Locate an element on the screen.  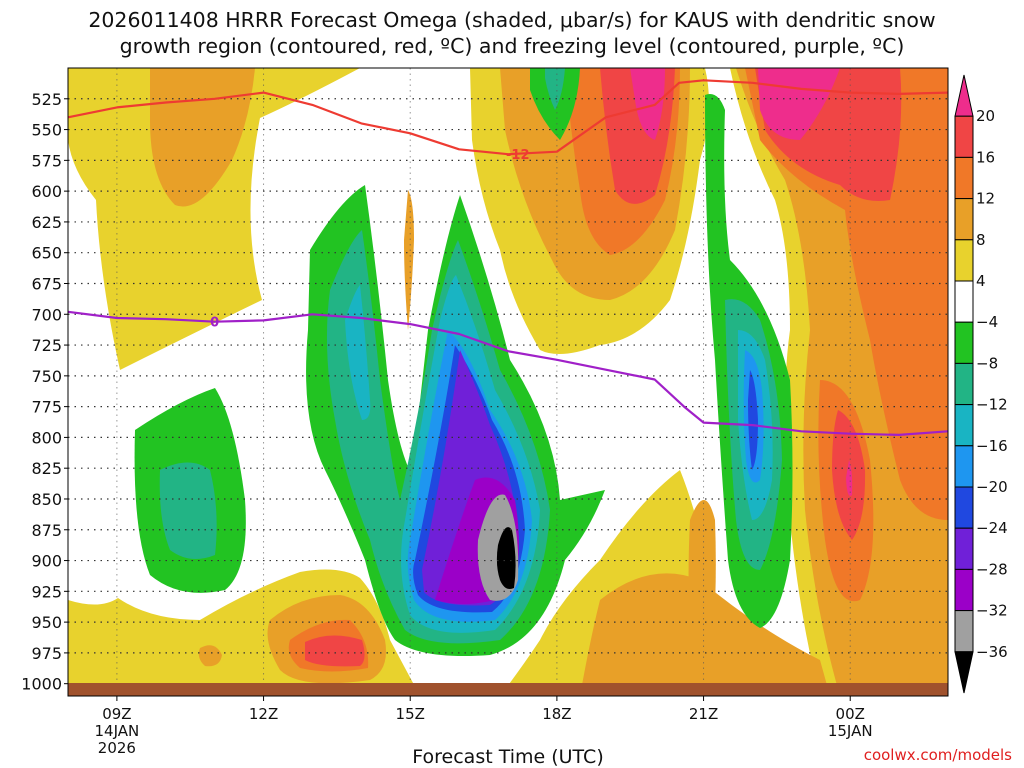
omega-fill-20-upper-mid is located at coordinates (647, 104).